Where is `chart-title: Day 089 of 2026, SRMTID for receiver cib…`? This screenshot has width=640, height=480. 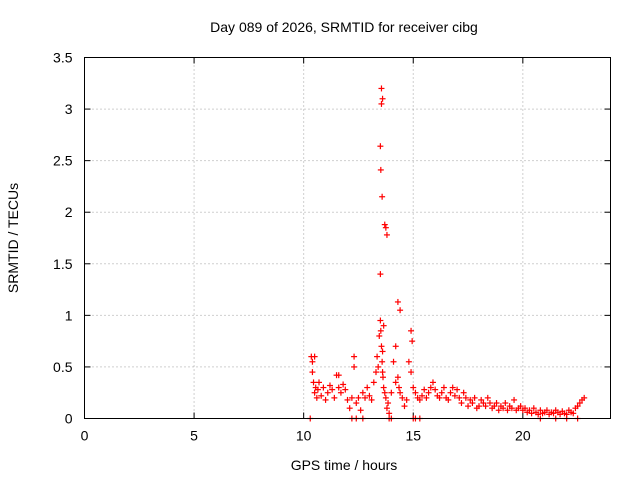
chart-title: Day 089 of 2026, SRMTID for receiver cib… is located at coordinates (344, 27).